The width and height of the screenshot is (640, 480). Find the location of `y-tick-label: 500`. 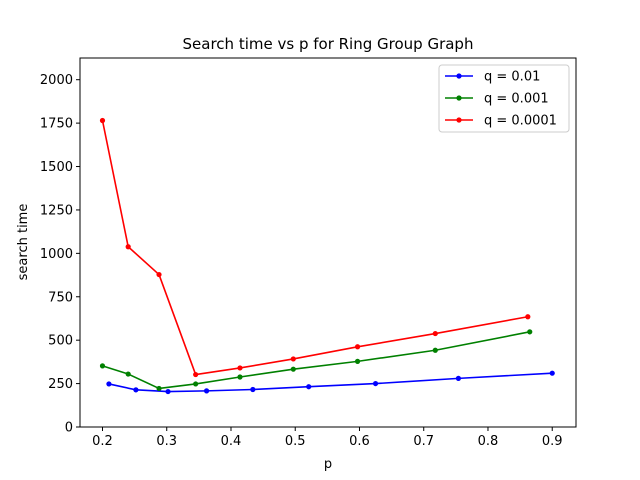

y-tick-label: 500 is located at coordinates (60, 341).